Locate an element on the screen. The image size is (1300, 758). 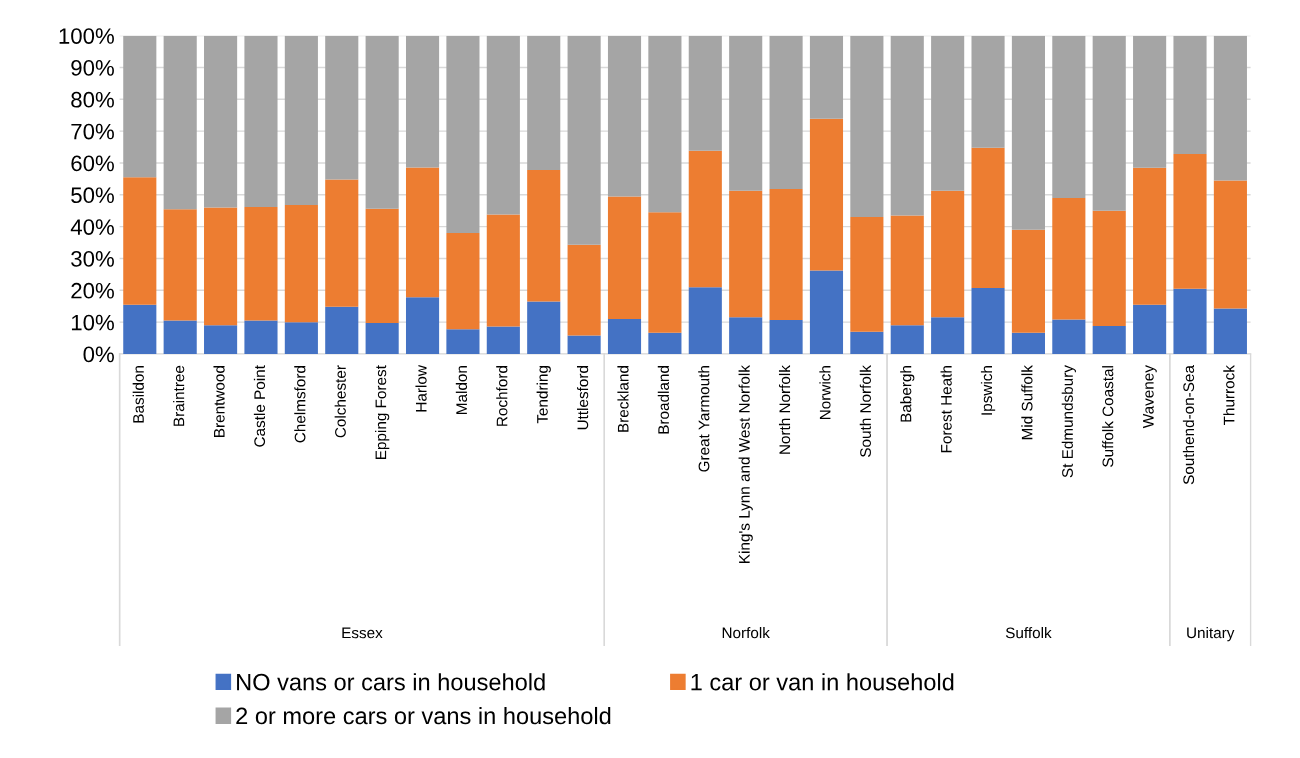
y-tick-label: 70% is located at coordinates (92, 131).